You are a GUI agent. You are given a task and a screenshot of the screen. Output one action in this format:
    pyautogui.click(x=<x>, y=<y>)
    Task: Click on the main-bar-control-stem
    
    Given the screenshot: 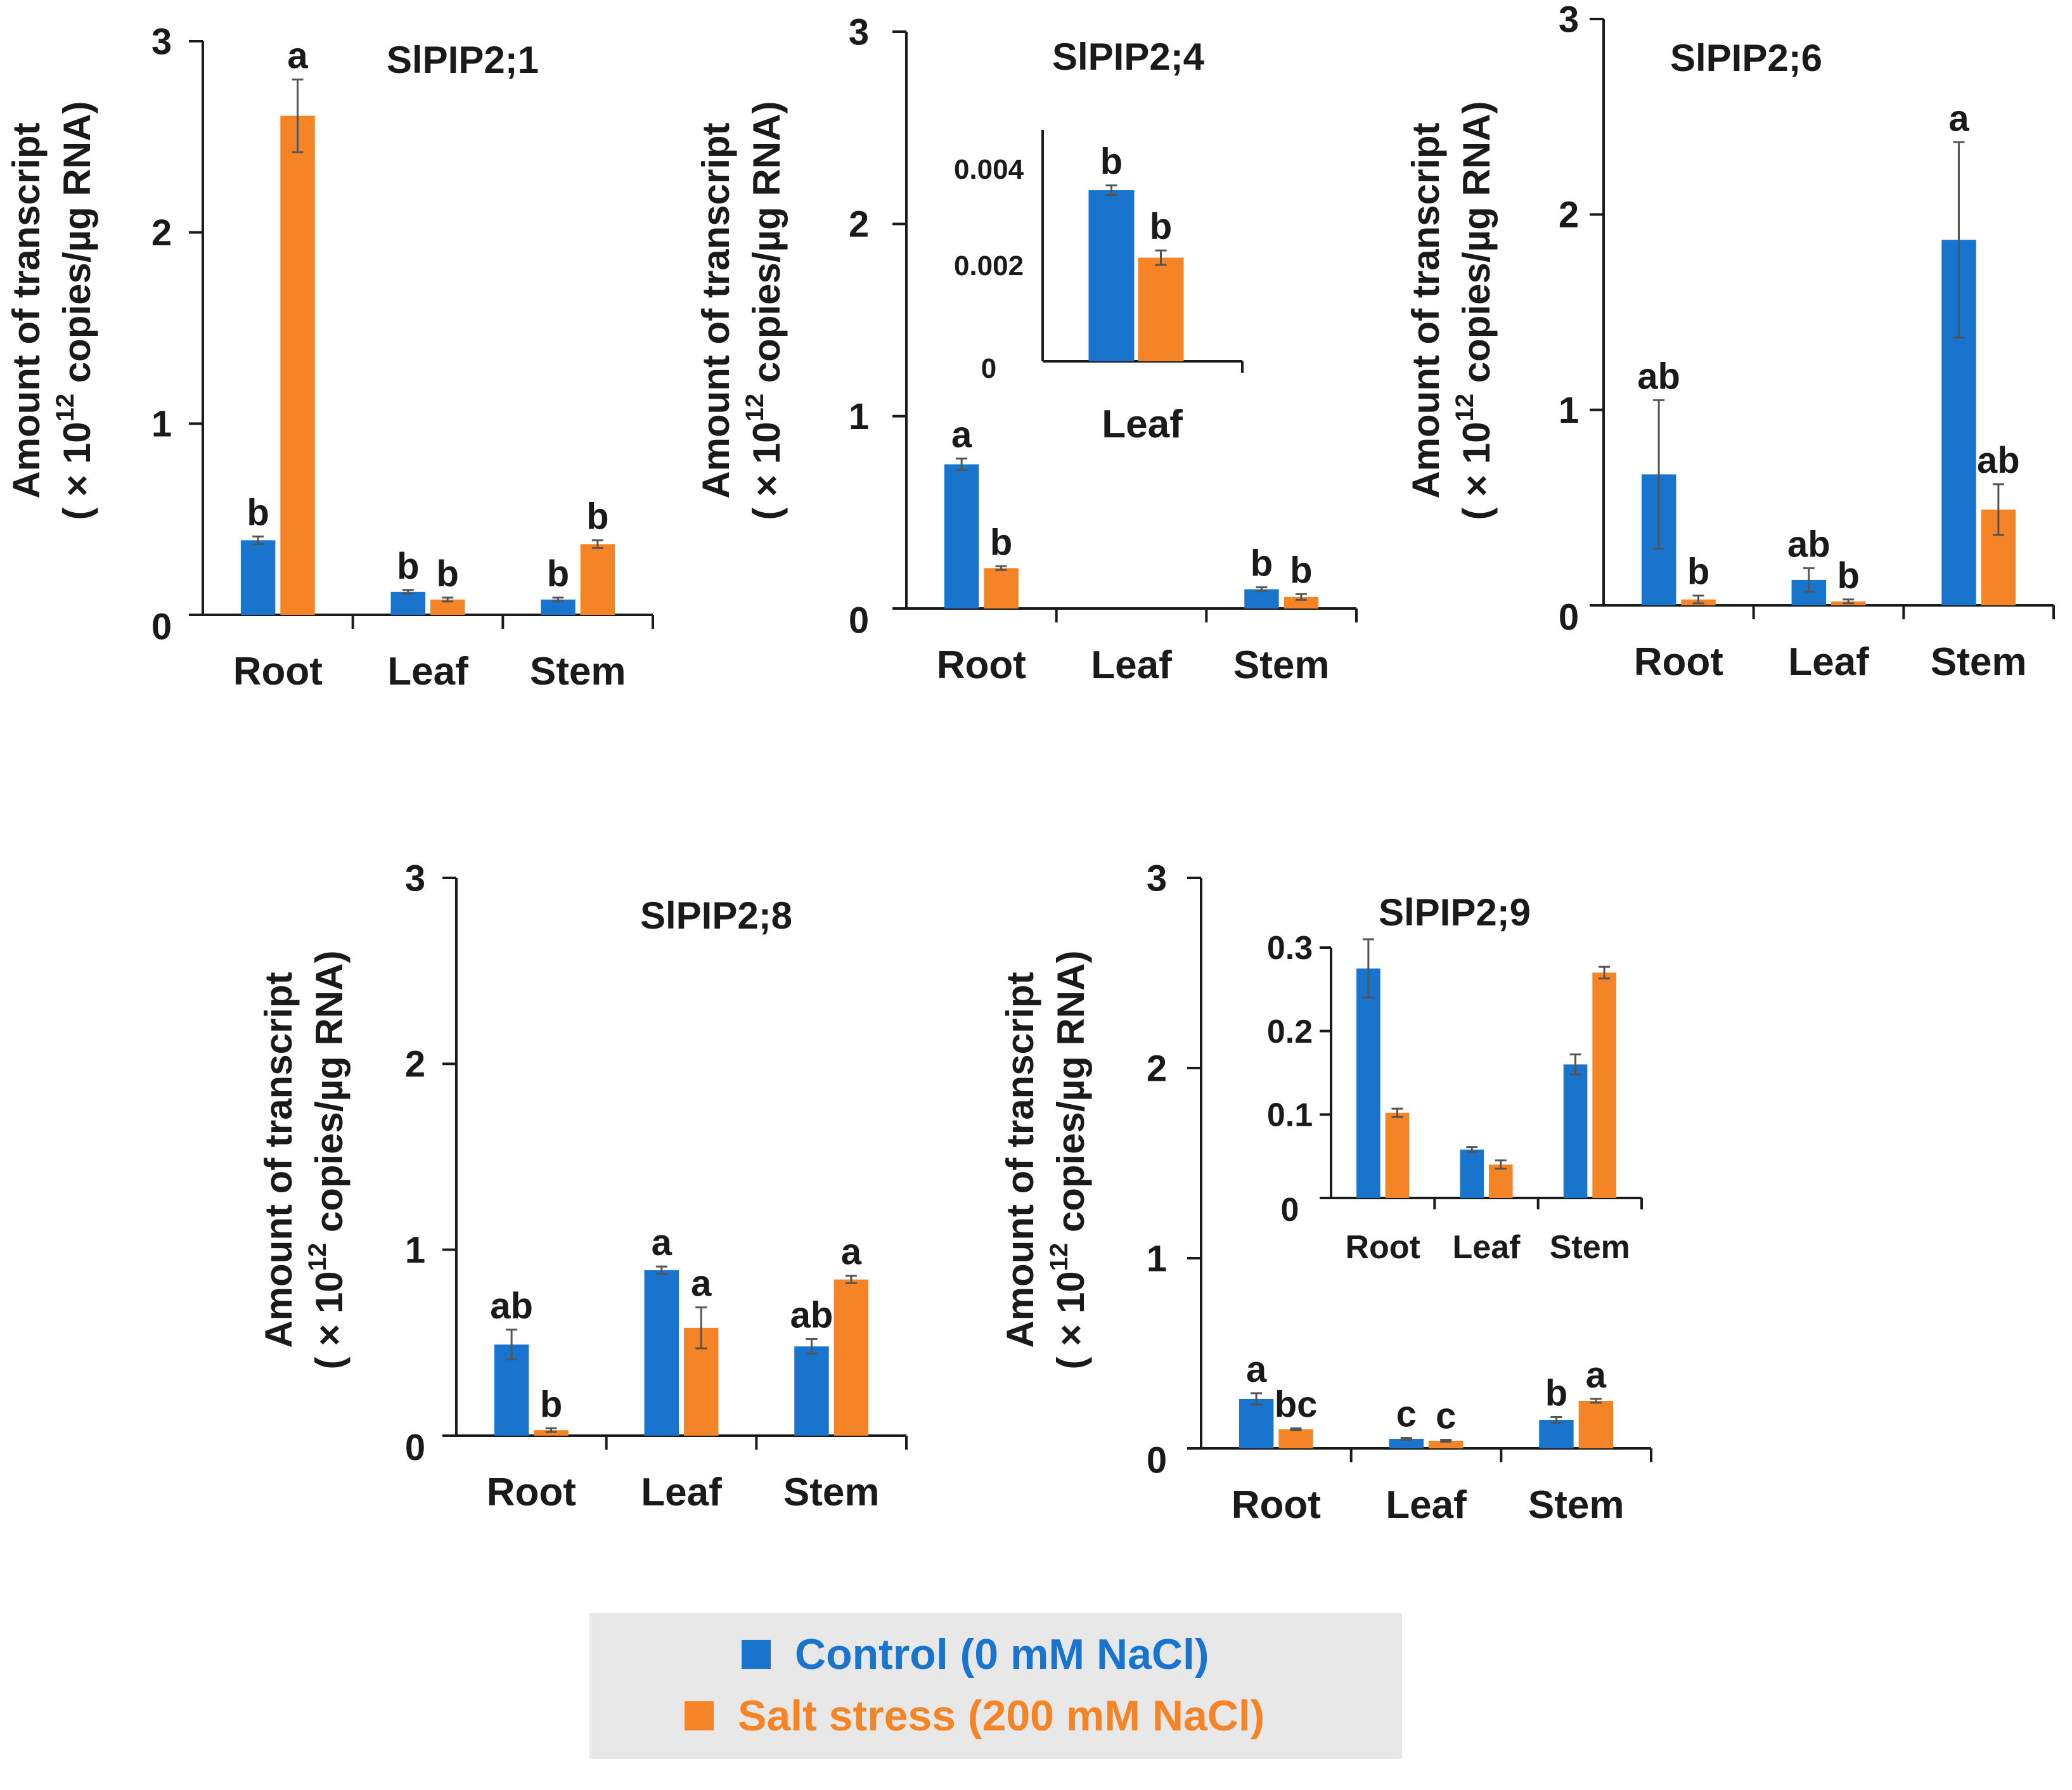 What is the action you would take?
    pyautogui.click(x=811, y=1391)
    